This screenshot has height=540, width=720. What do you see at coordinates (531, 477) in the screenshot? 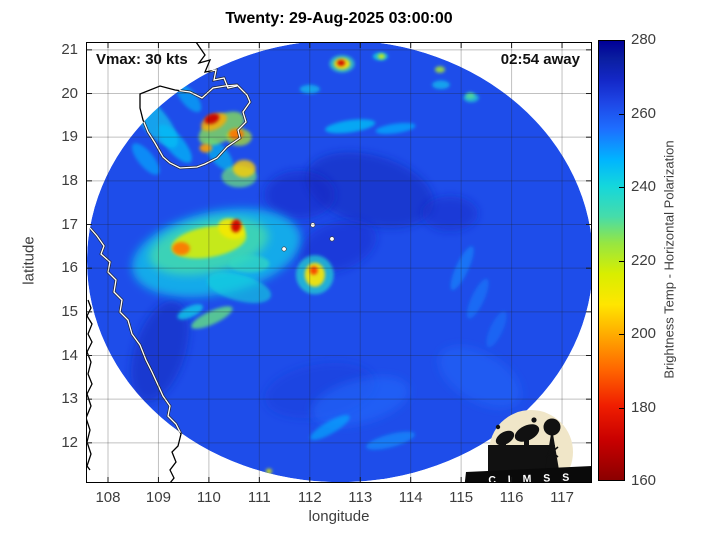
I see `logo-text: C I M S S` at bounding box center [531, 477].